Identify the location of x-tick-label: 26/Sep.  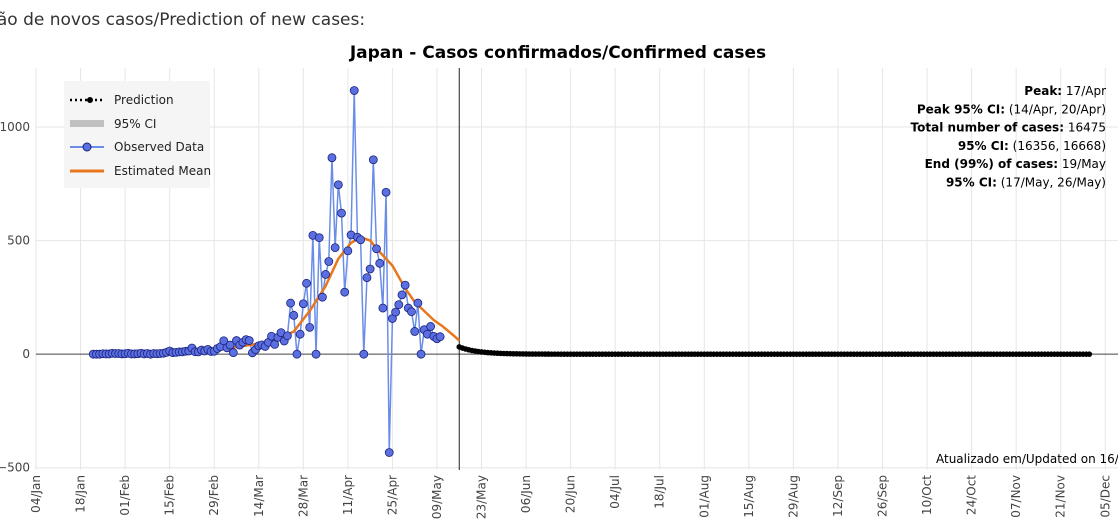
(883, 496).